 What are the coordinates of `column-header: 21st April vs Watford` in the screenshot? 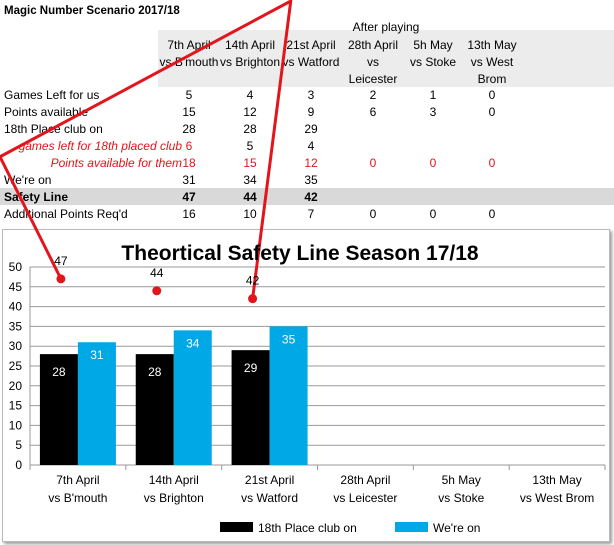 It's located at (311, 54).